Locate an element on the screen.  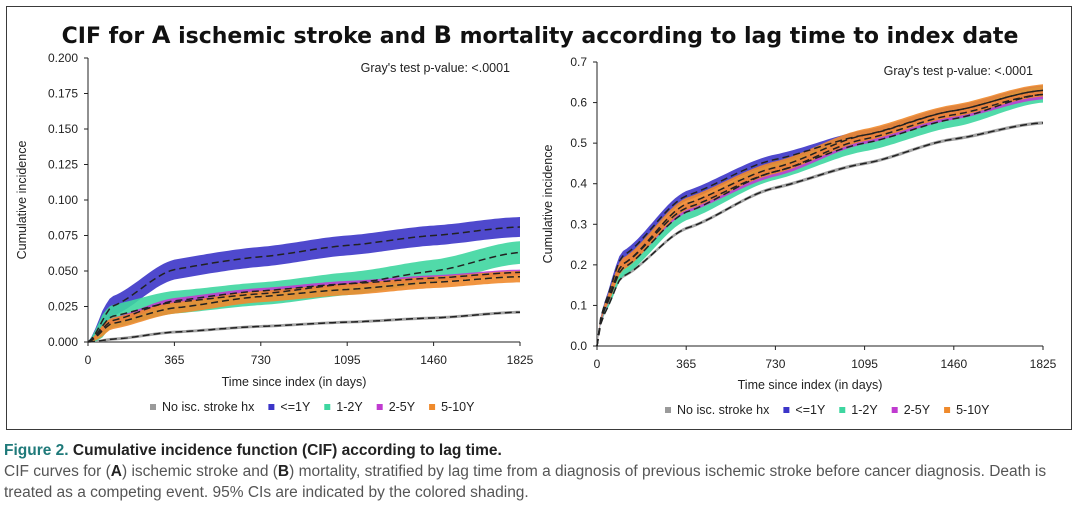
y-tick-label: 0.2 is located at coordinates (578, 265).